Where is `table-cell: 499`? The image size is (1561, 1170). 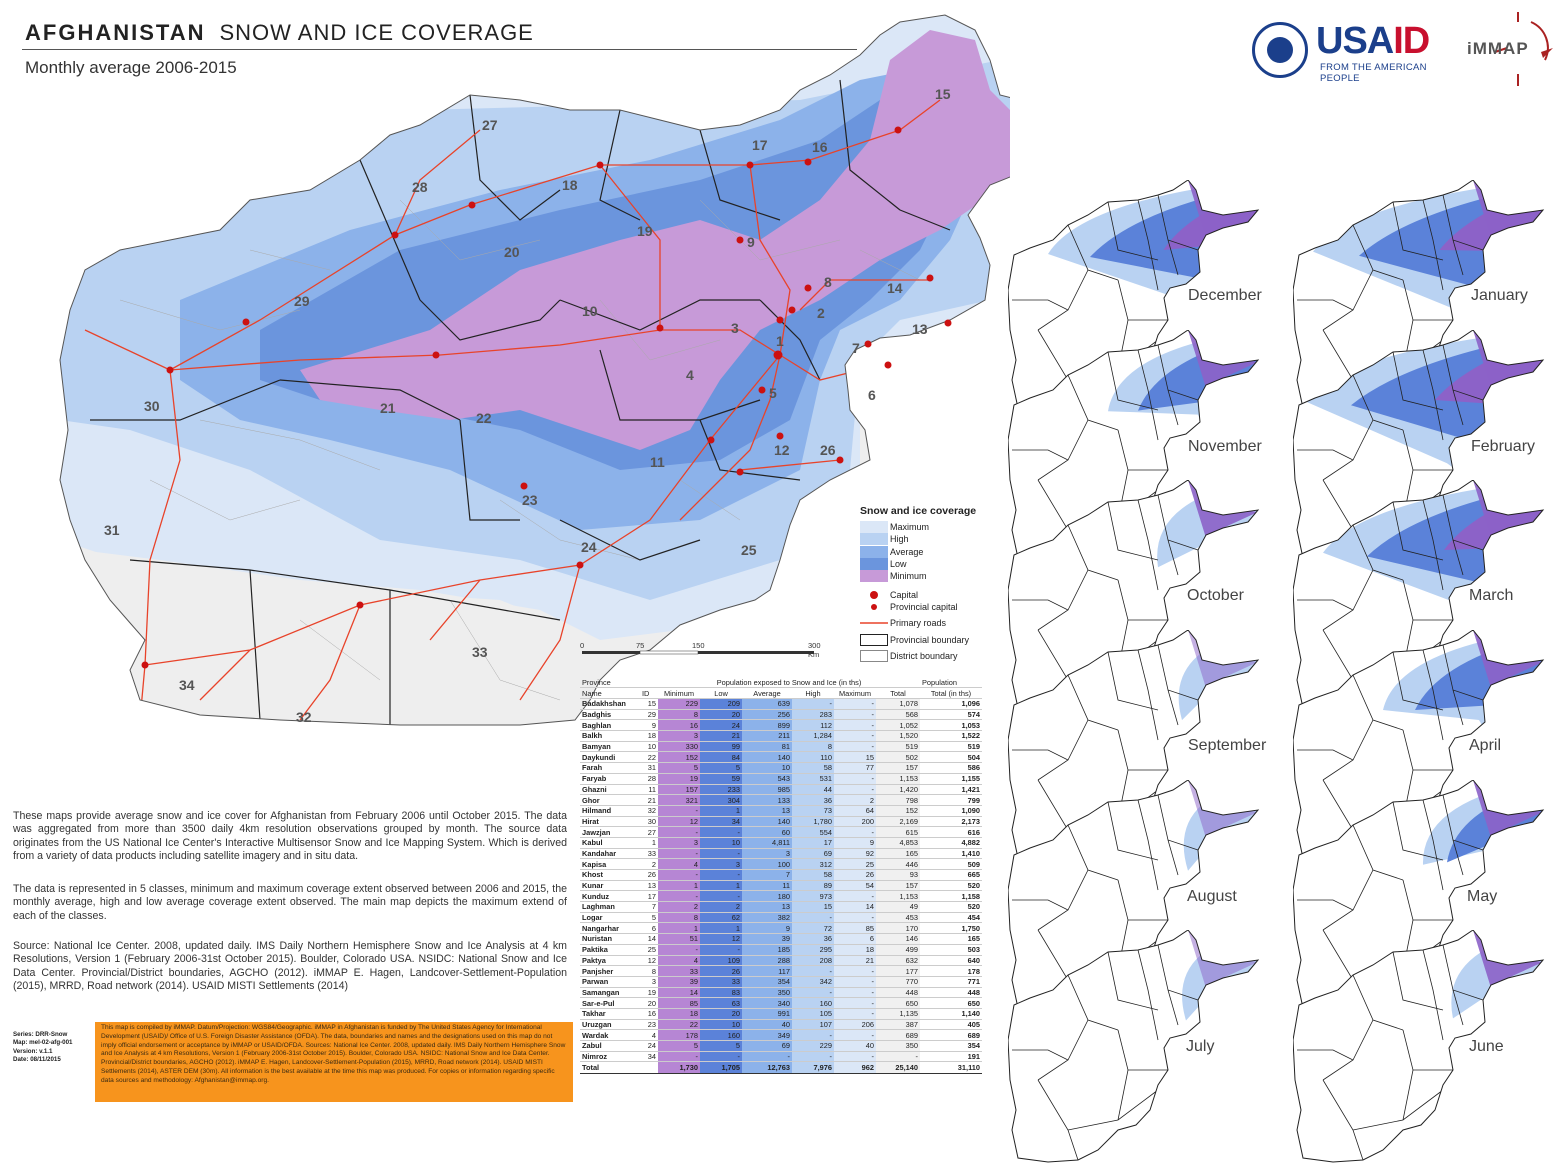
table-cell: 499 is located at coordinates (898, 950).